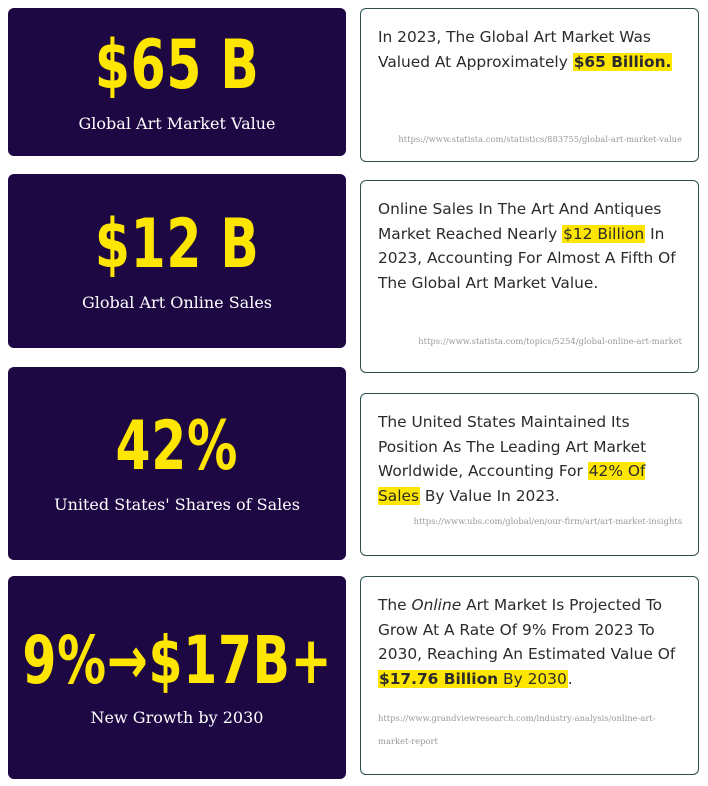  I want to click on highlighted-figure: $12 Billion, so click(604, 233).